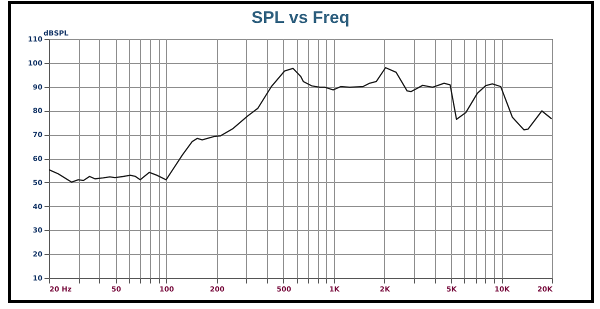  What do you see at coordinates (301, 17) in the screenshot?
I see `chart-title: SPL vs Freq` at bounding box center [301, 17].